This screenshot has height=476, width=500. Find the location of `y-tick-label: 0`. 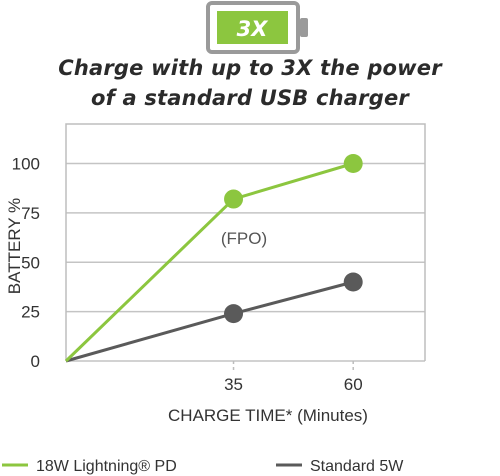

y-tick-label: 0 is located at coordinates (35, 361).